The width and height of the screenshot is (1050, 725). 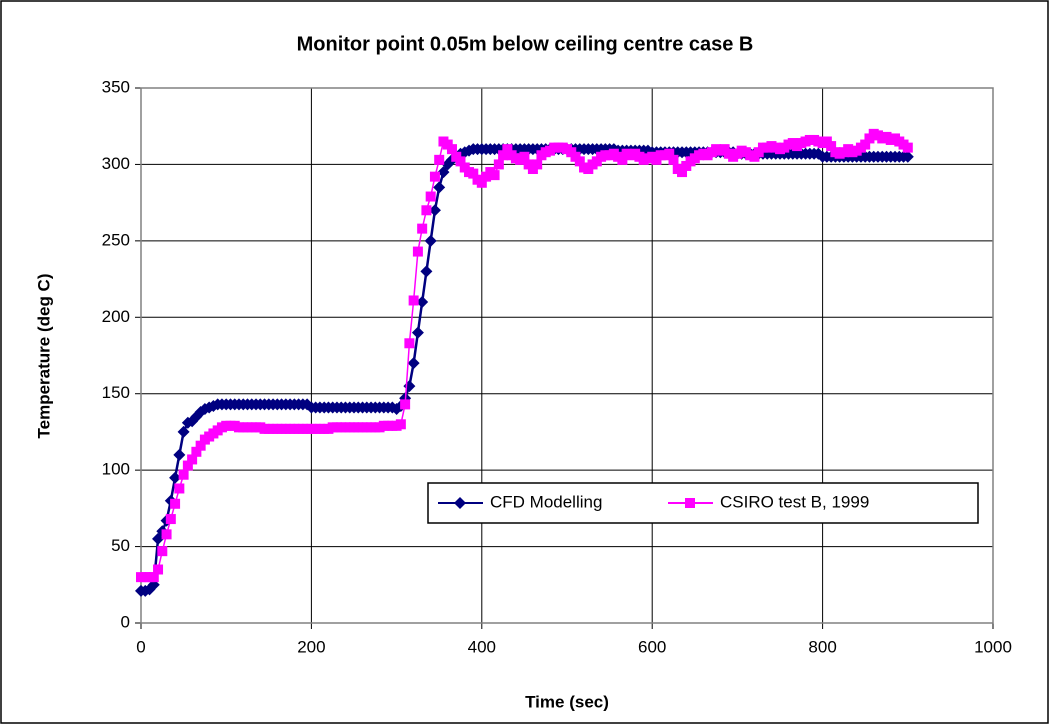 I want to click on x-axis-label: Time (sec), so click(x=567, y=701).